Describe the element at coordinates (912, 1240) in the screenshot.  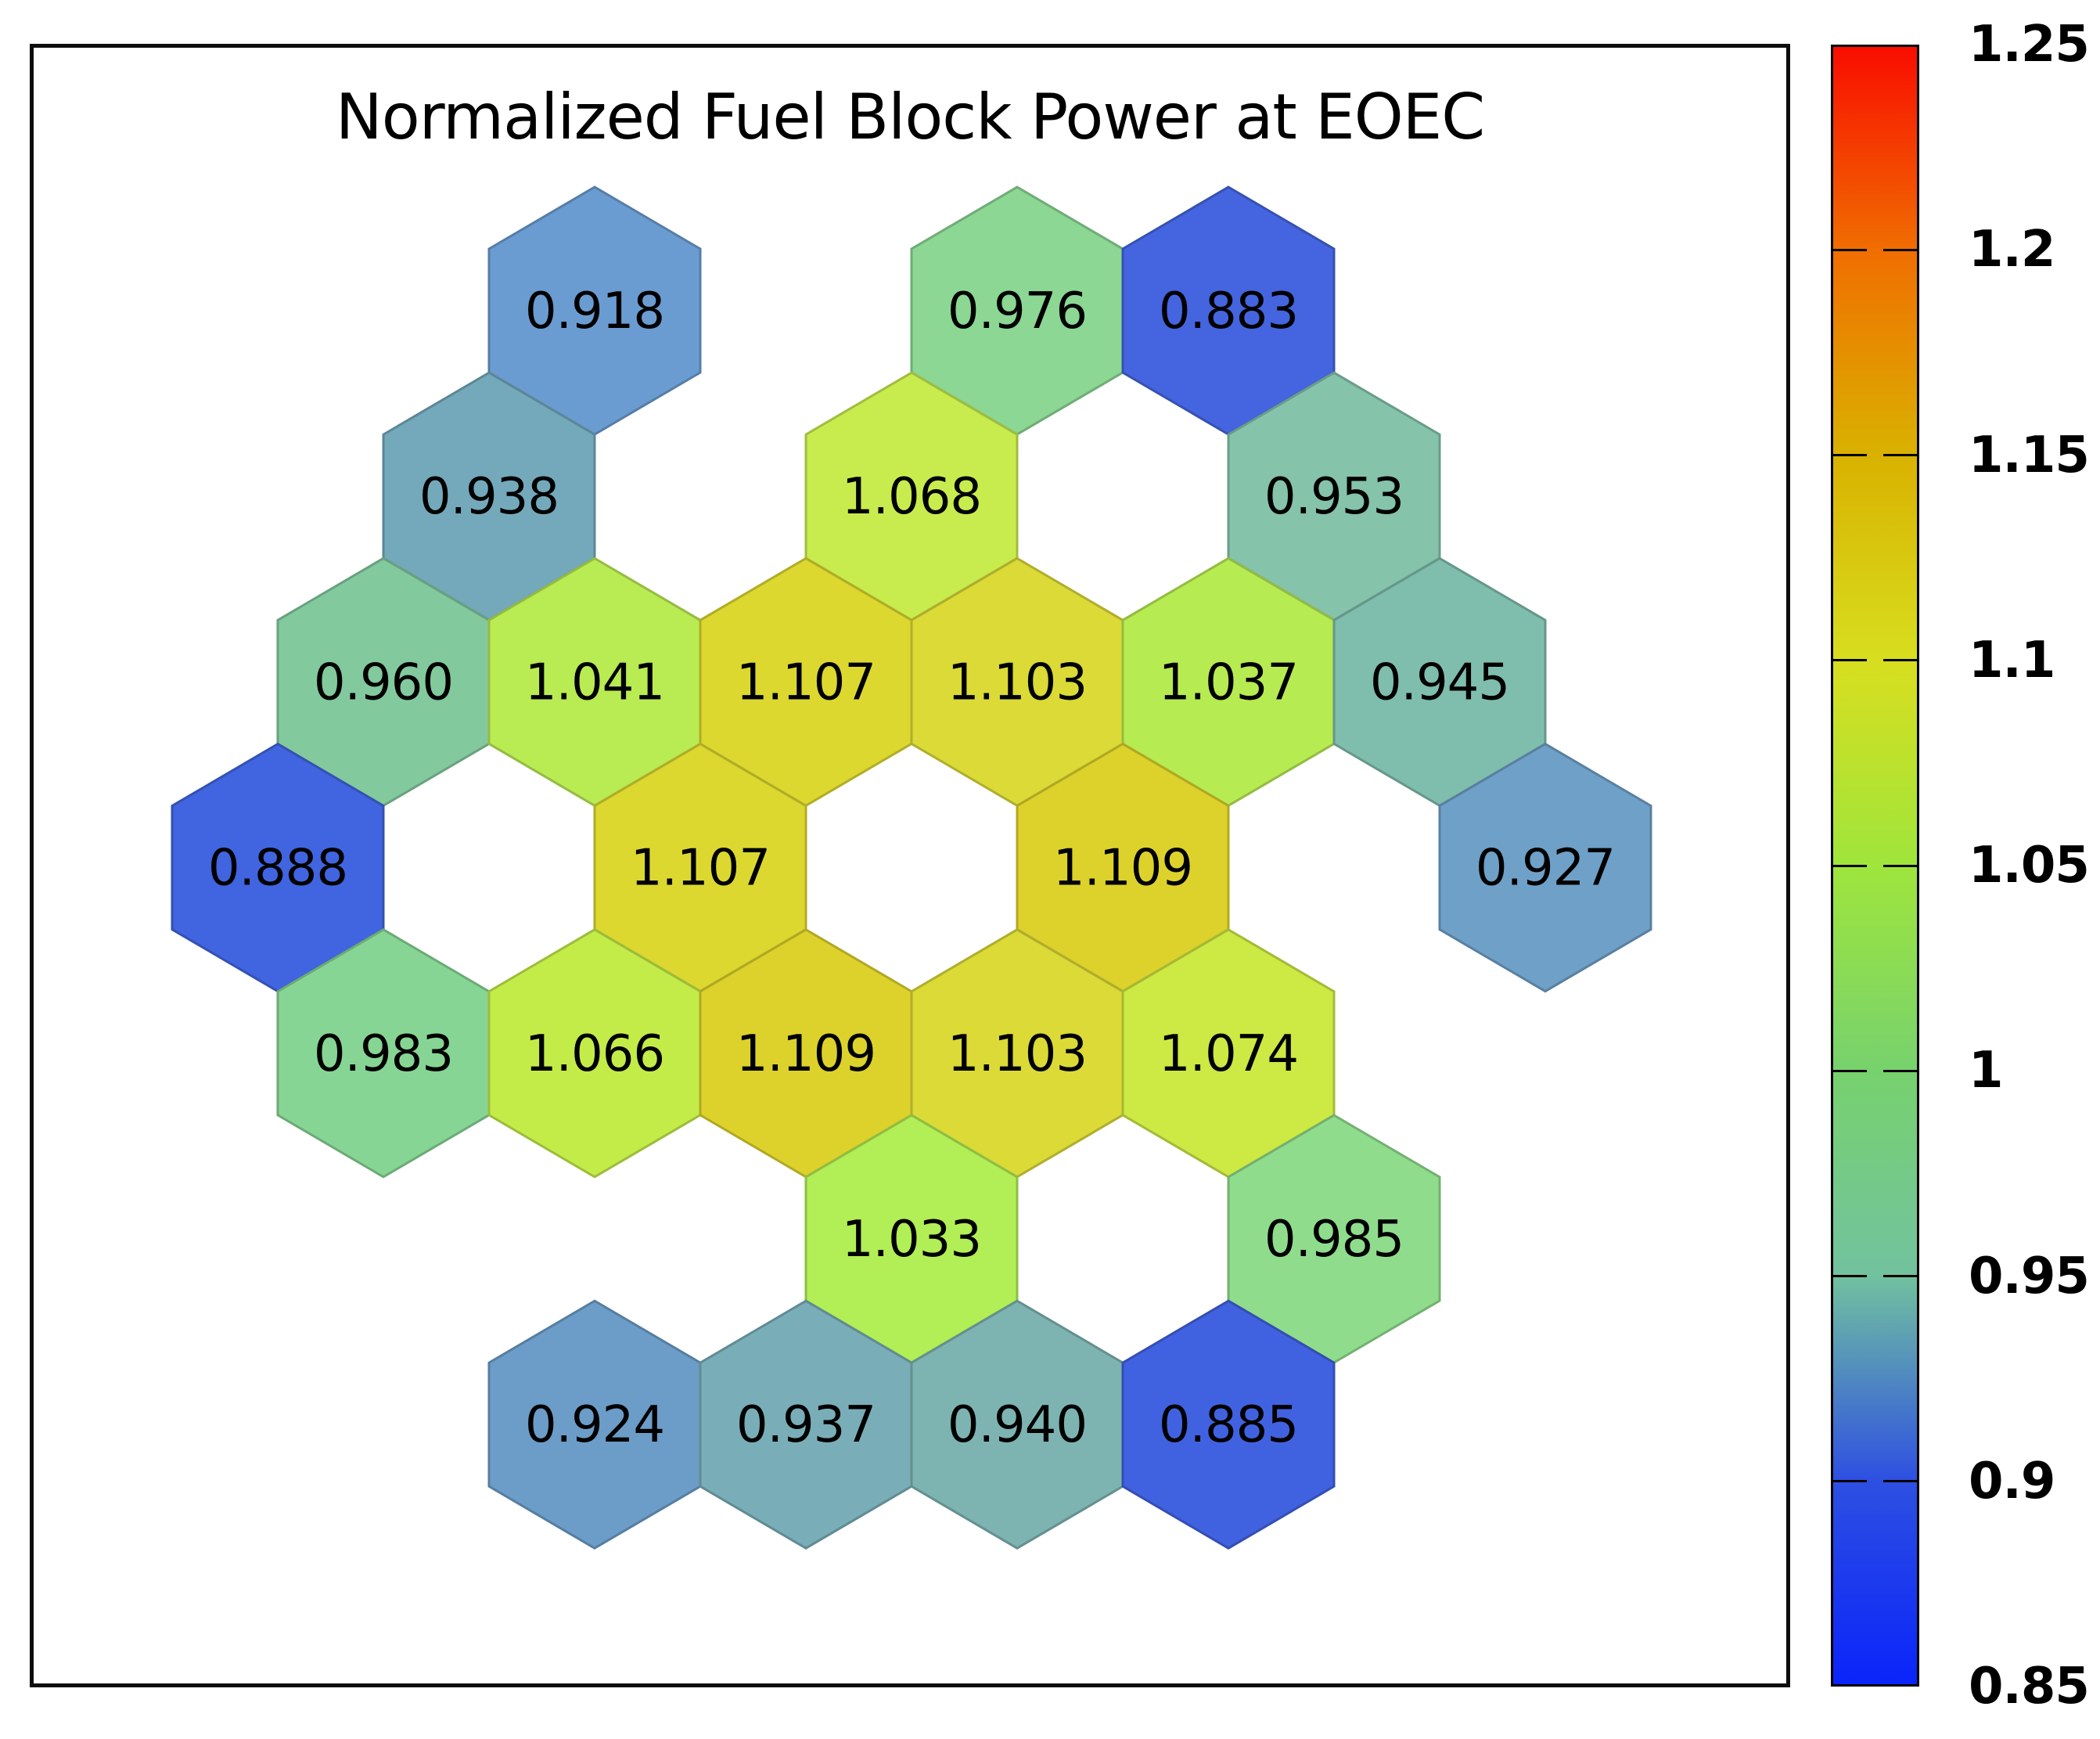
I see `hex-value-label: 1.033` at that location.